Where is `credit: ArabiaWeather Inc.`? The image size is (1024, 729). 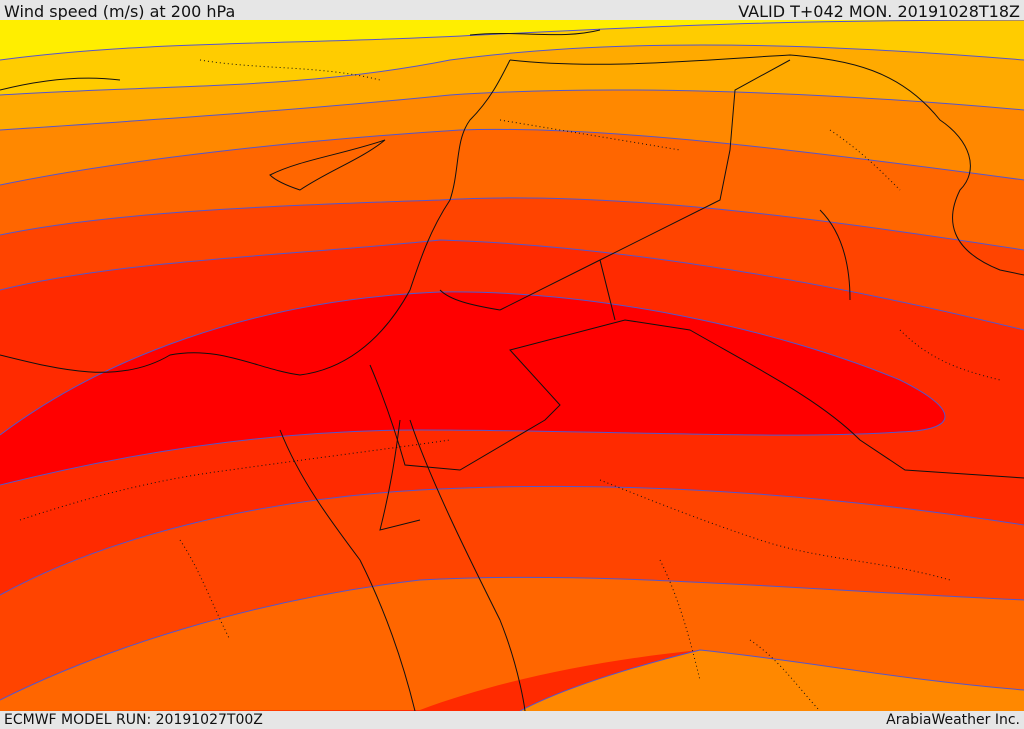
credit: ArabiaWeather Inc. is located at coordinates (953, 720).